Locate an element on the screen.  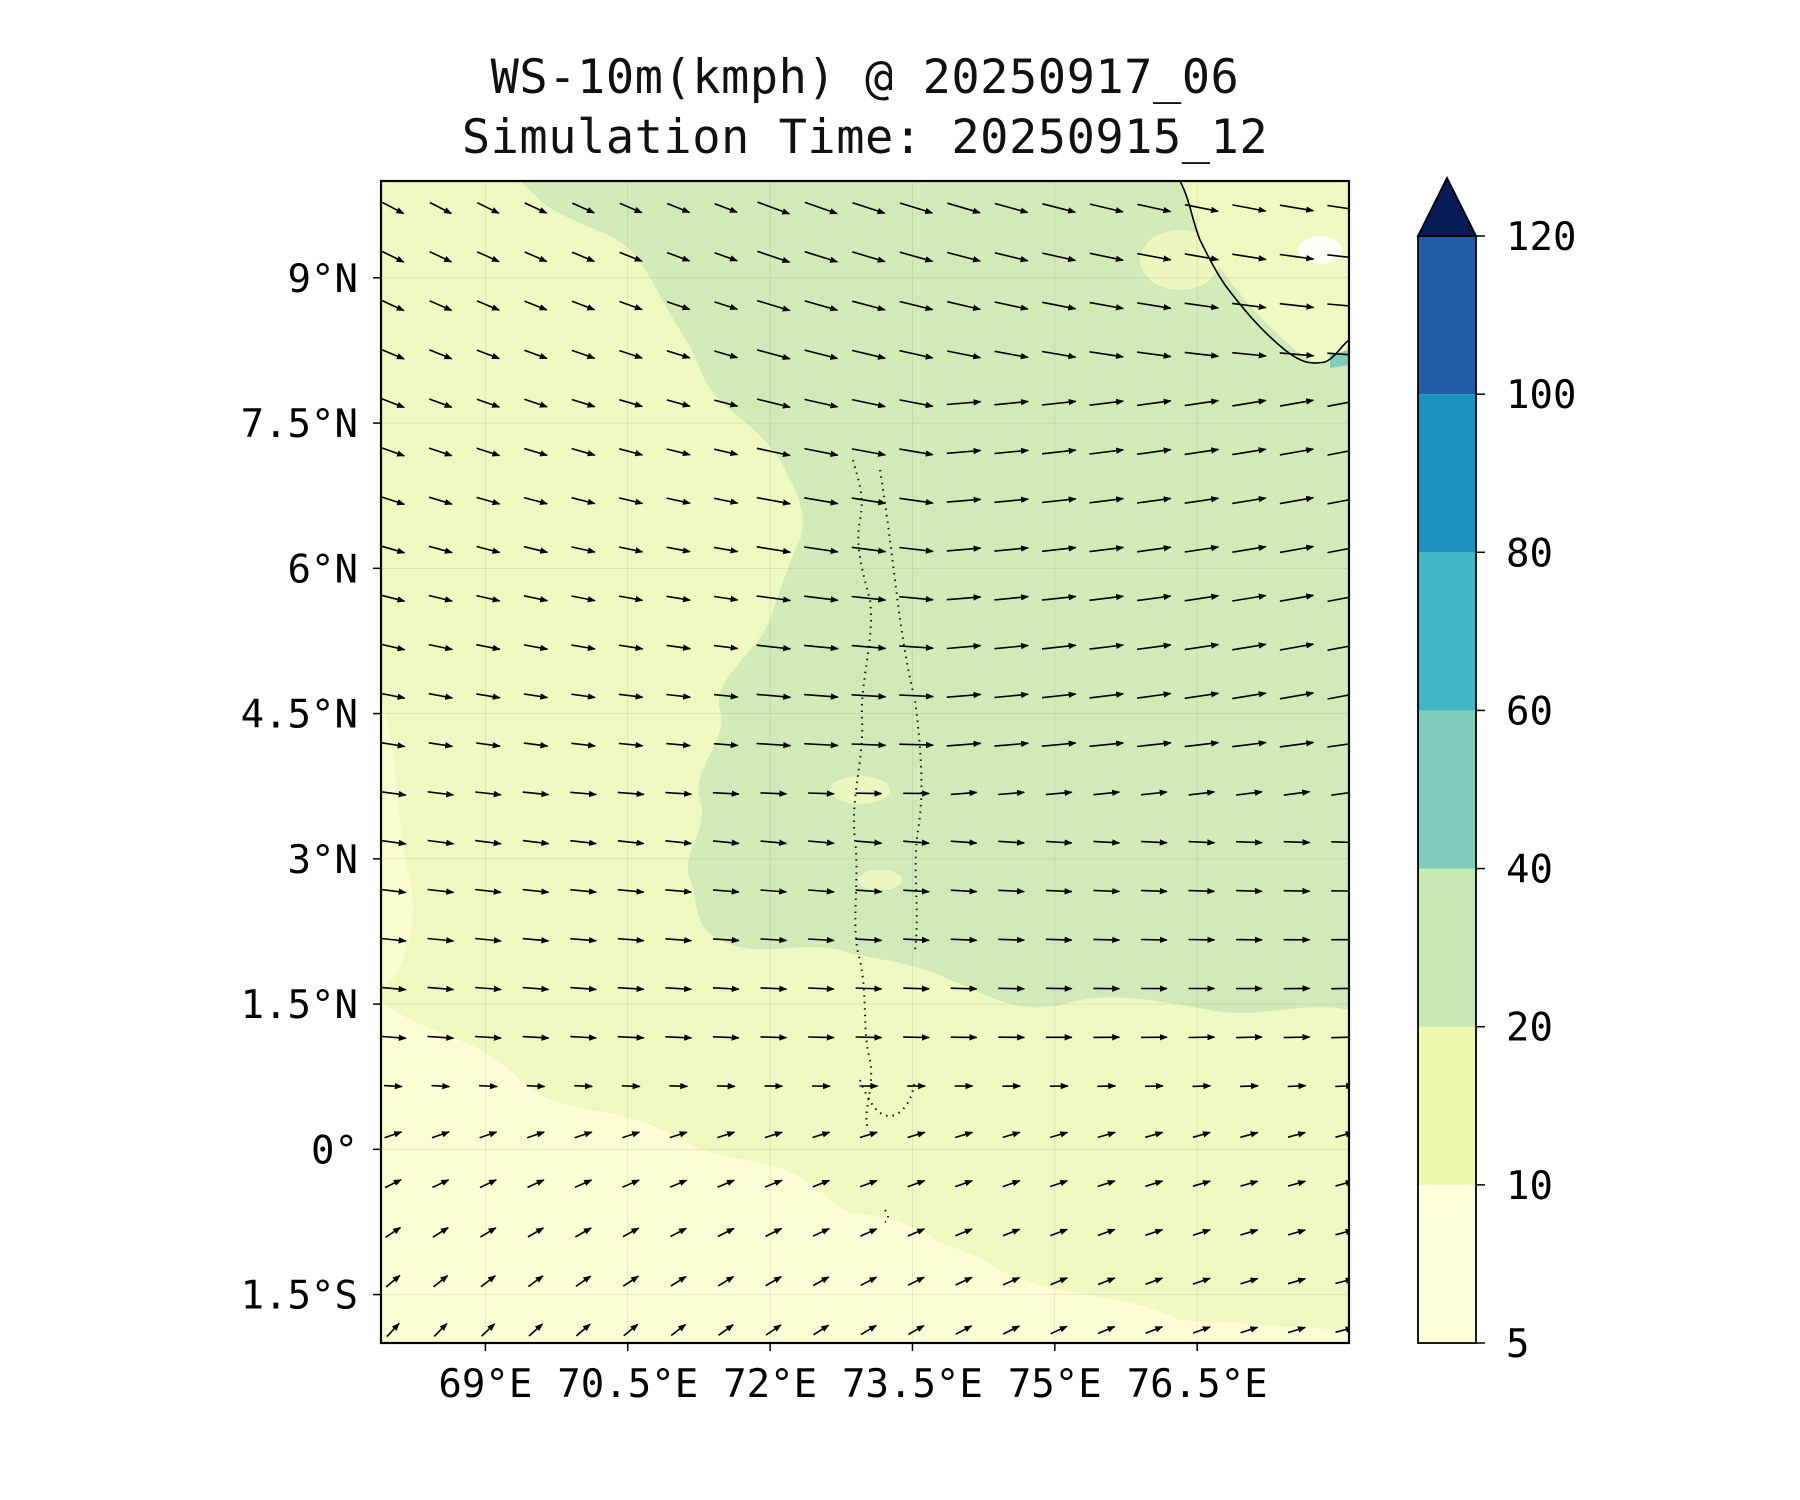
wind-band-5-10-south is located at coordinates (800, 1250).